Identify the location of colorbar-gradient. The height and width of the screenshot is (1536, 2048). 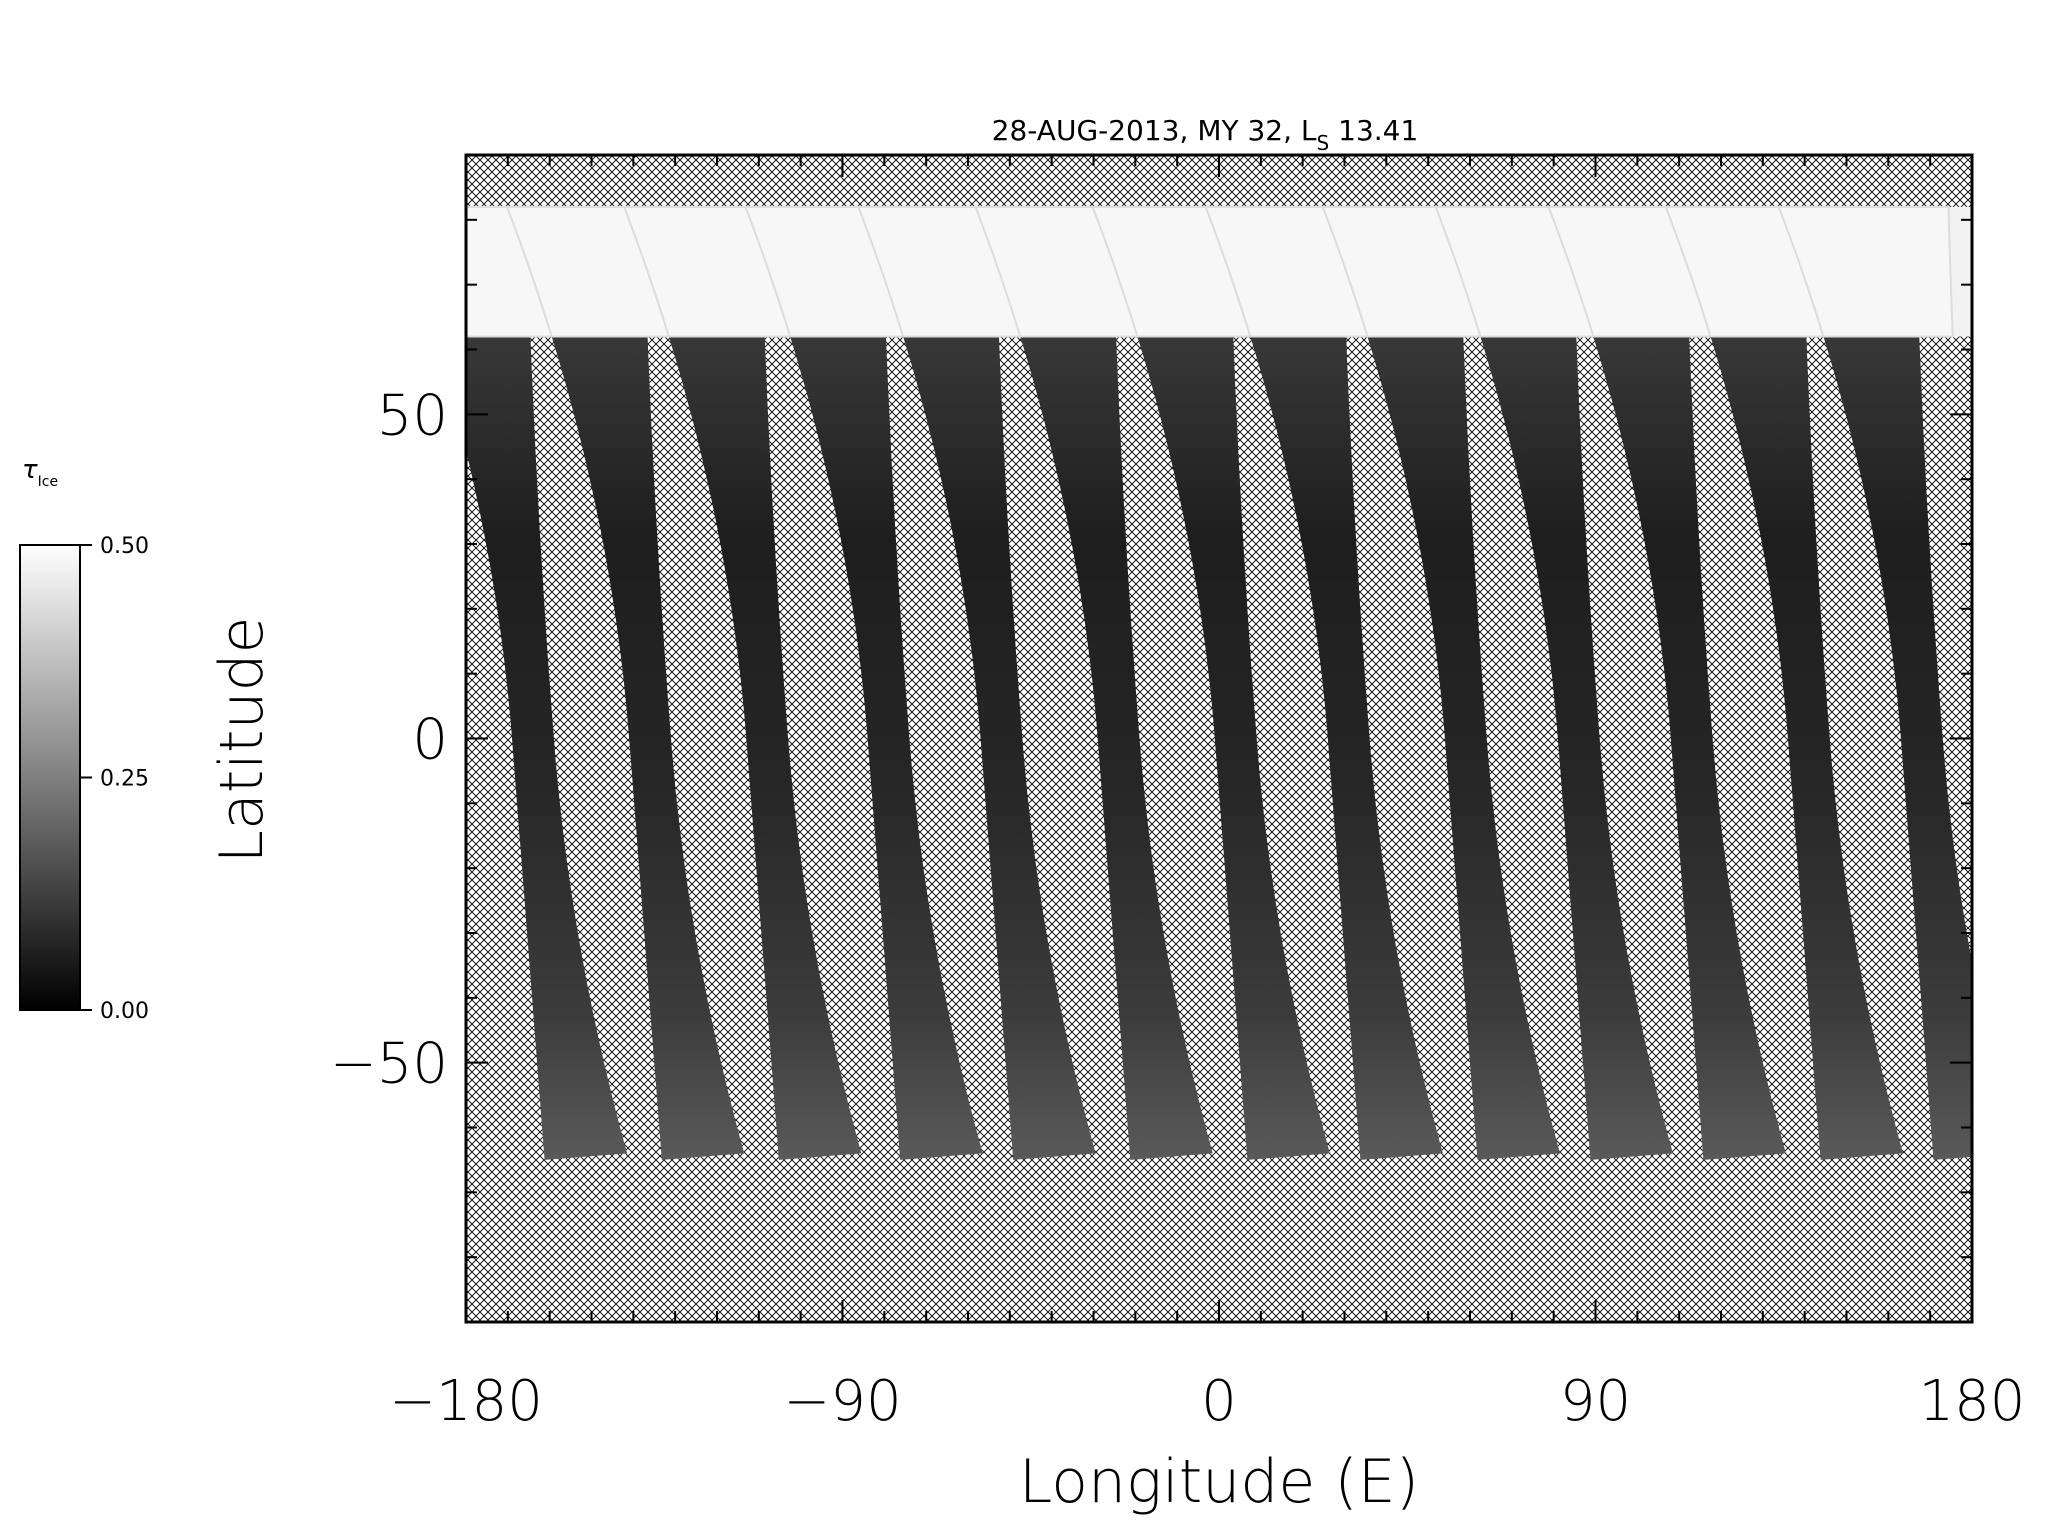
(50, 777).